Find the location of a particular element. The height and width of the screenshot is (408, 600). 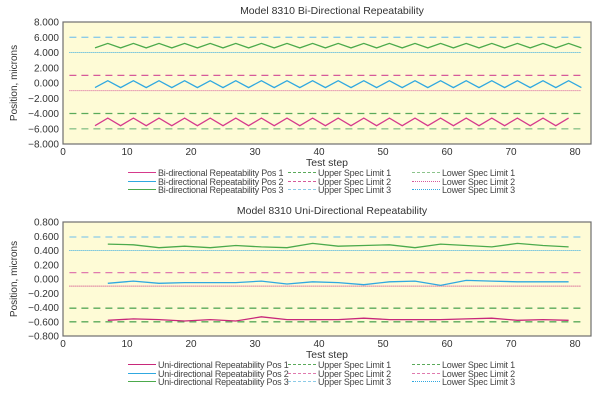

chart-title: Model 8310 Bi-Directional Repeatability is located at coordinates (332, 11).